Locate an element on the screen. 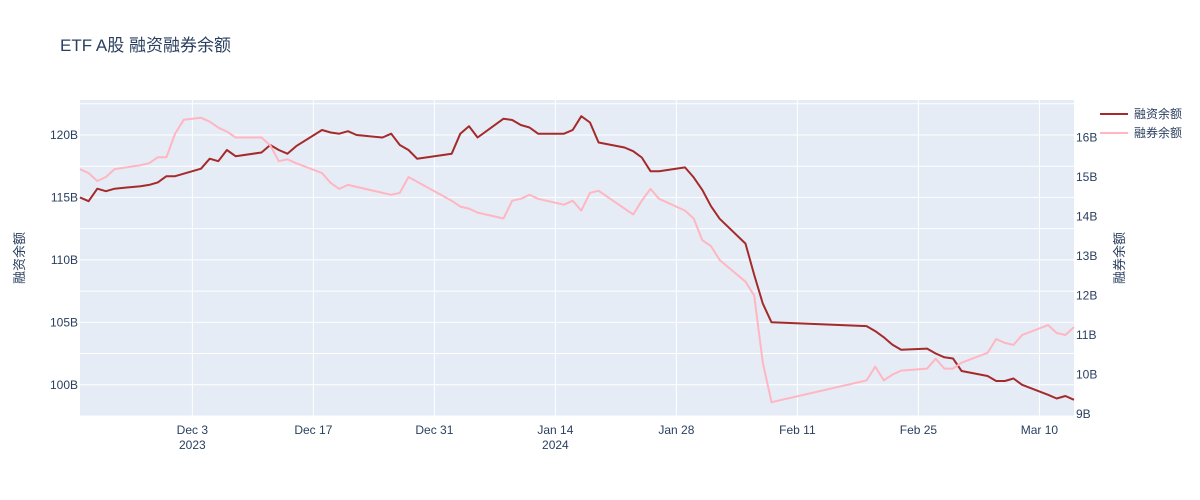 This screenshot has height=500, width=1200. y-left-tick-label: 120B is located at coordinates (64, 135).